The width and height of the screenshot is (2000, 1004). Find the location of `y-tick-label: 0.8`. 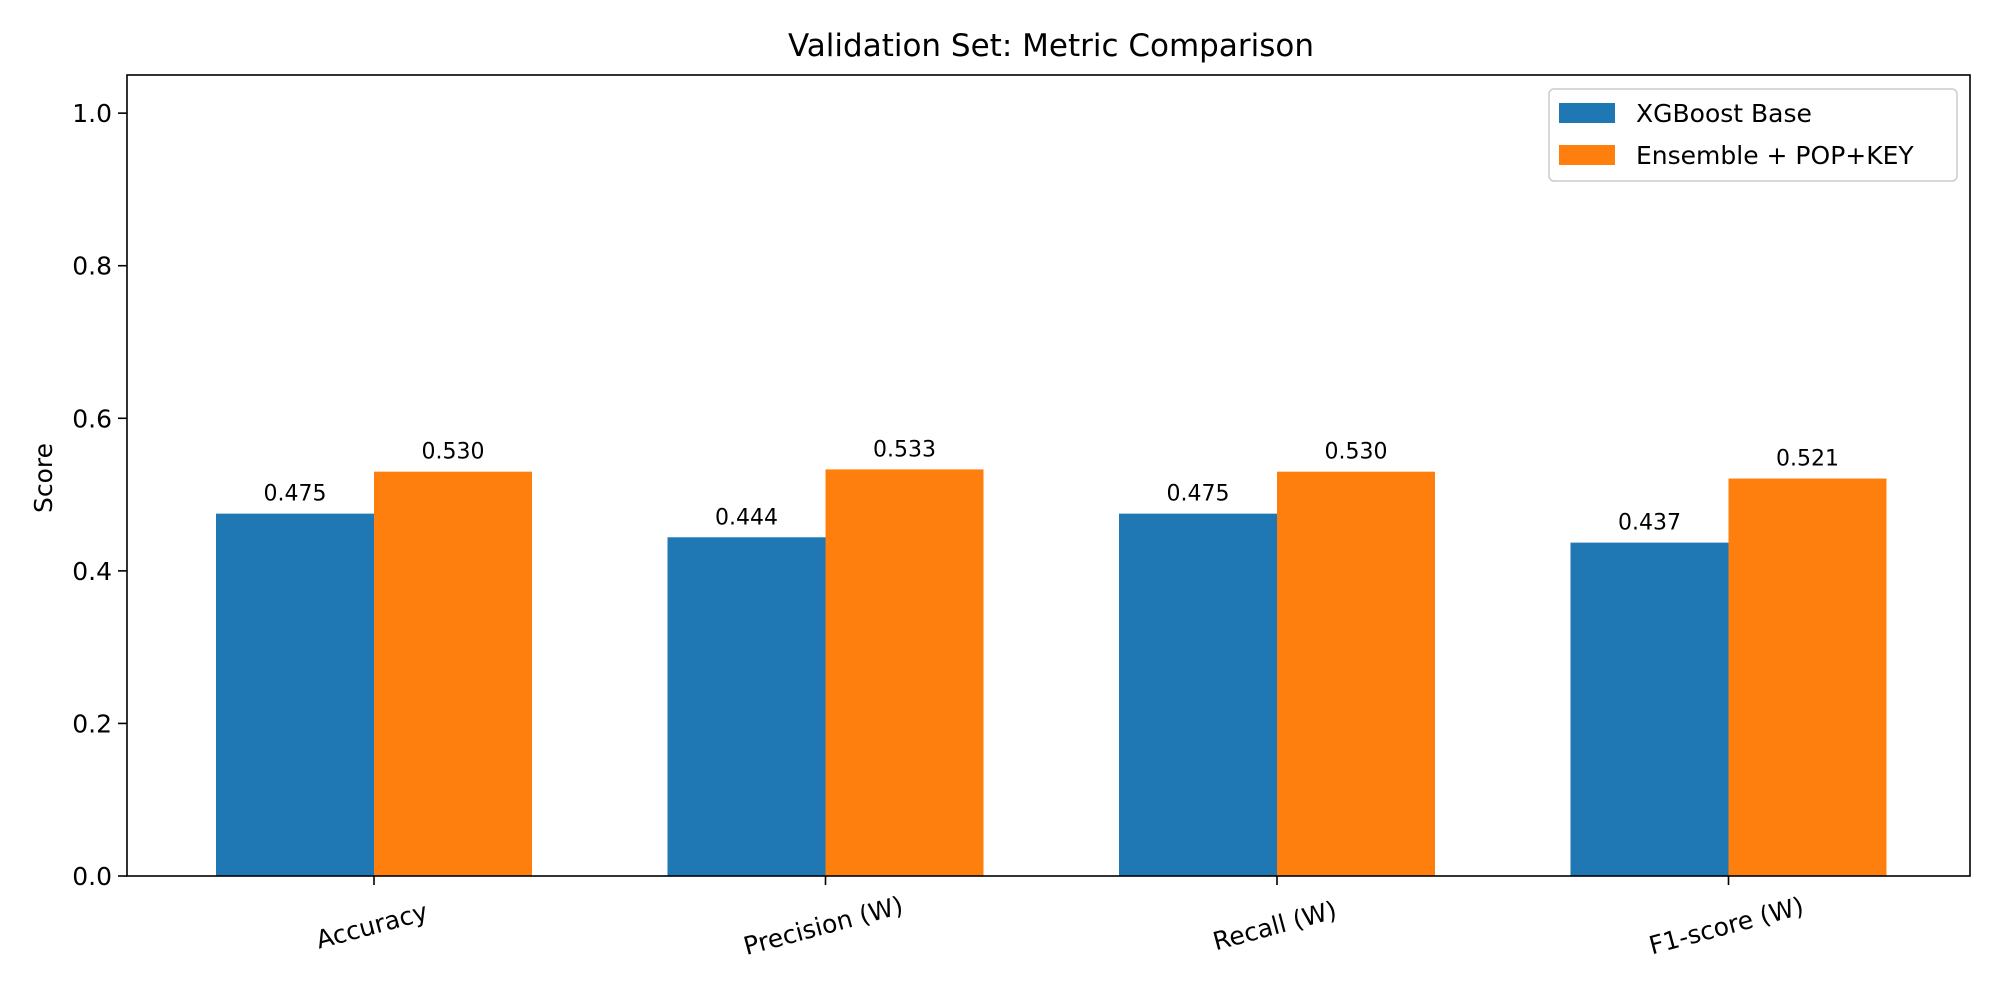

y-tick-label: 0.8 is located at coordinates (92, 266).